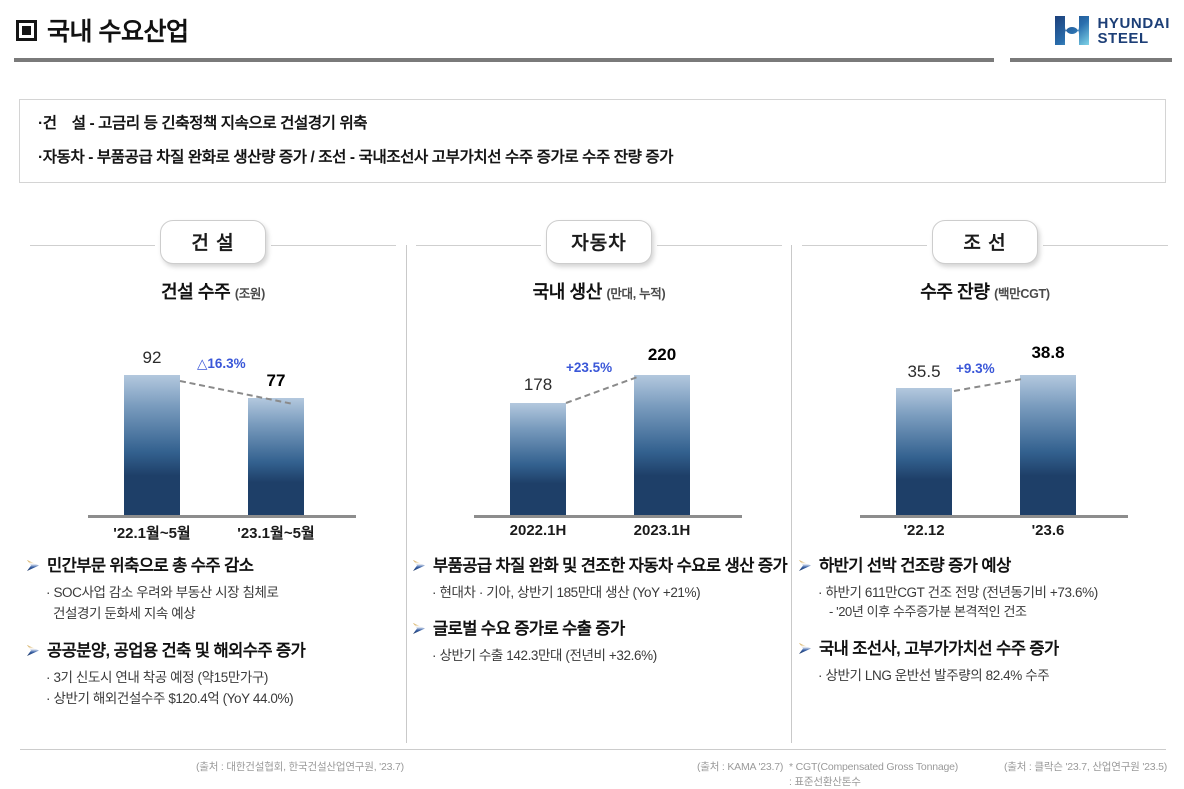 The height and width of the screenshot is (789, 1184). What do you see at coordinates (1133, 23) in the screenshot?
I see `logo-line-1: HYUNDAI` at bounding box center [1133, 23].